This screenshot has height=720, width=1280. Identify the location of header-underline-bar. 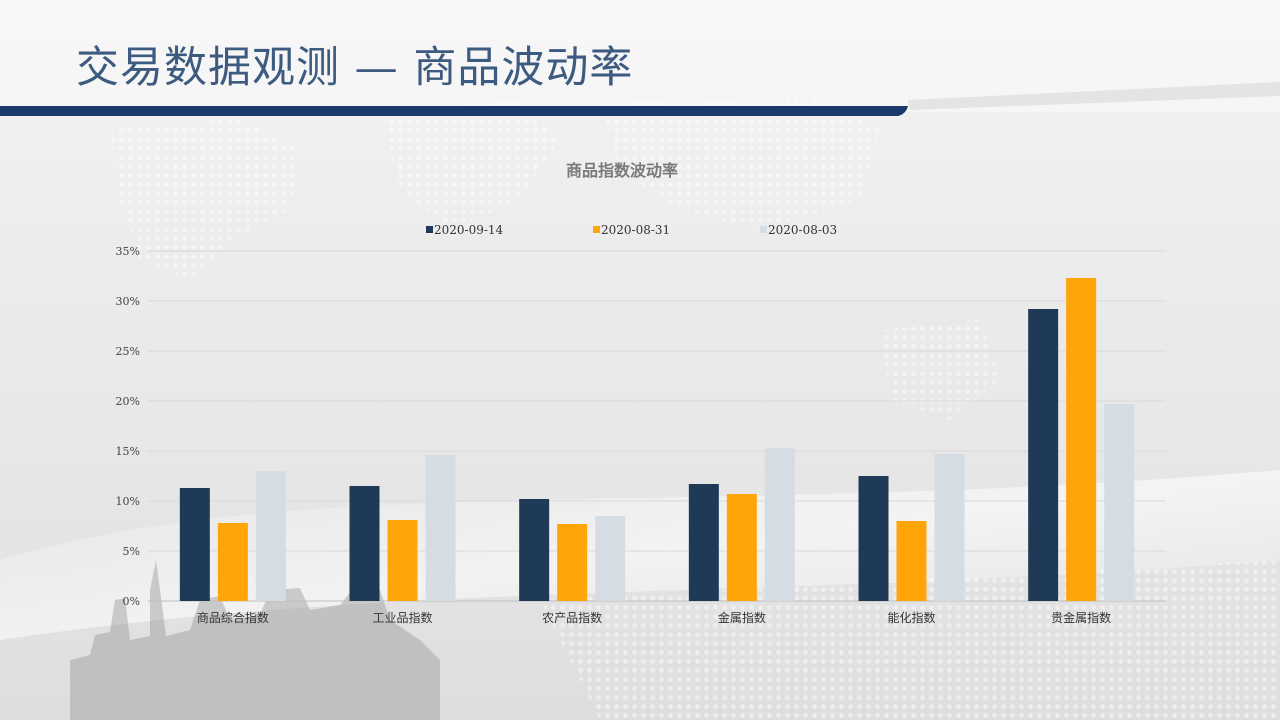
(454, 111).